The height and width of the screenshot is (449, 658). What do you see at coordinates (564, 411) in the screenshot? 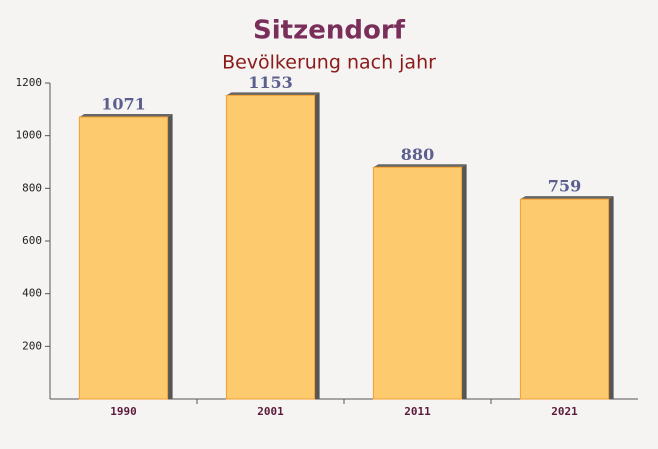
I see `x-tick-label: 2021` at bounding box center [564, 411].